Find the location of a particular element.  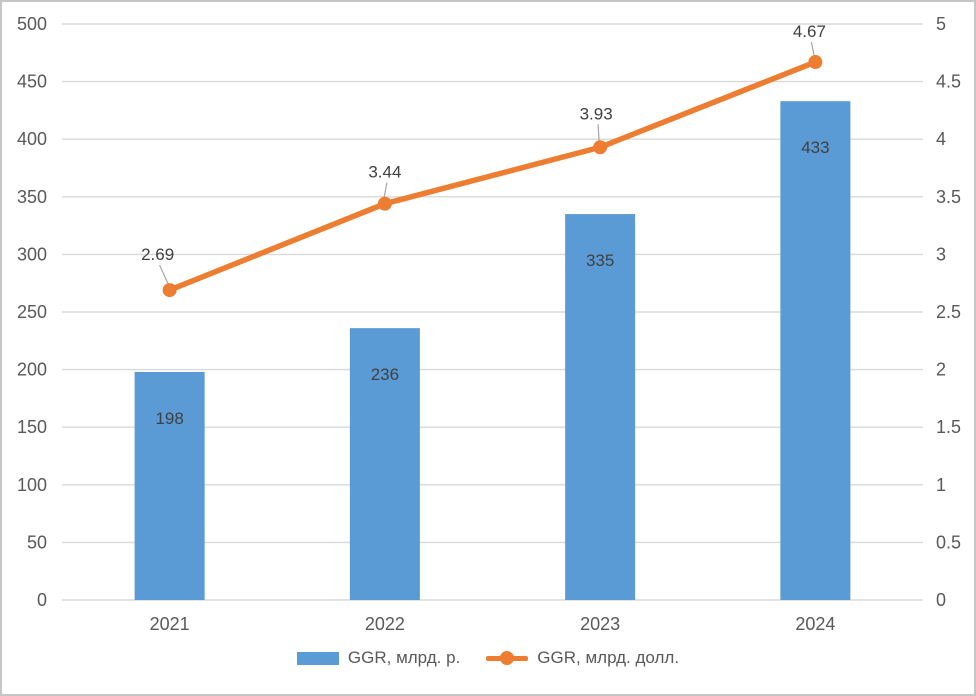

legend-line-swatch-icon is located at coordinates (507, 658).